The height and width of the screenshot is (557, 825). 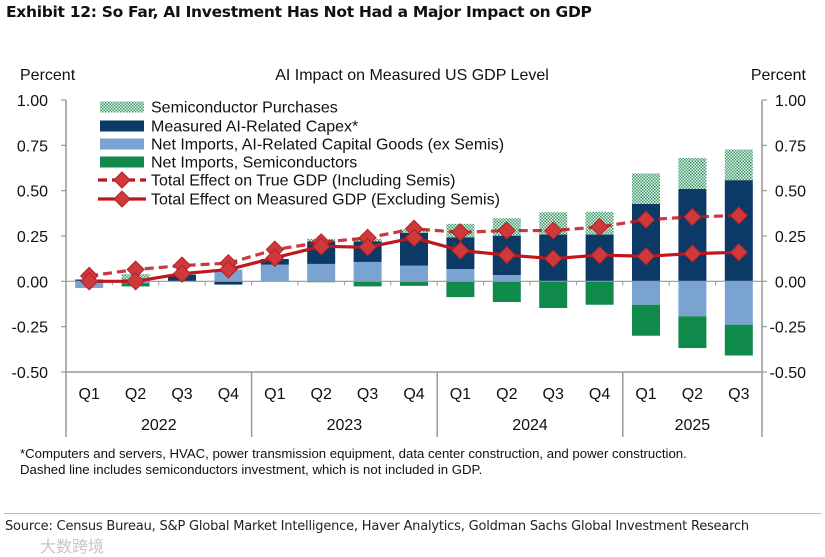 I want to click on legend-label: Net Imports, Semiconductors, so click(x=254, y=163).